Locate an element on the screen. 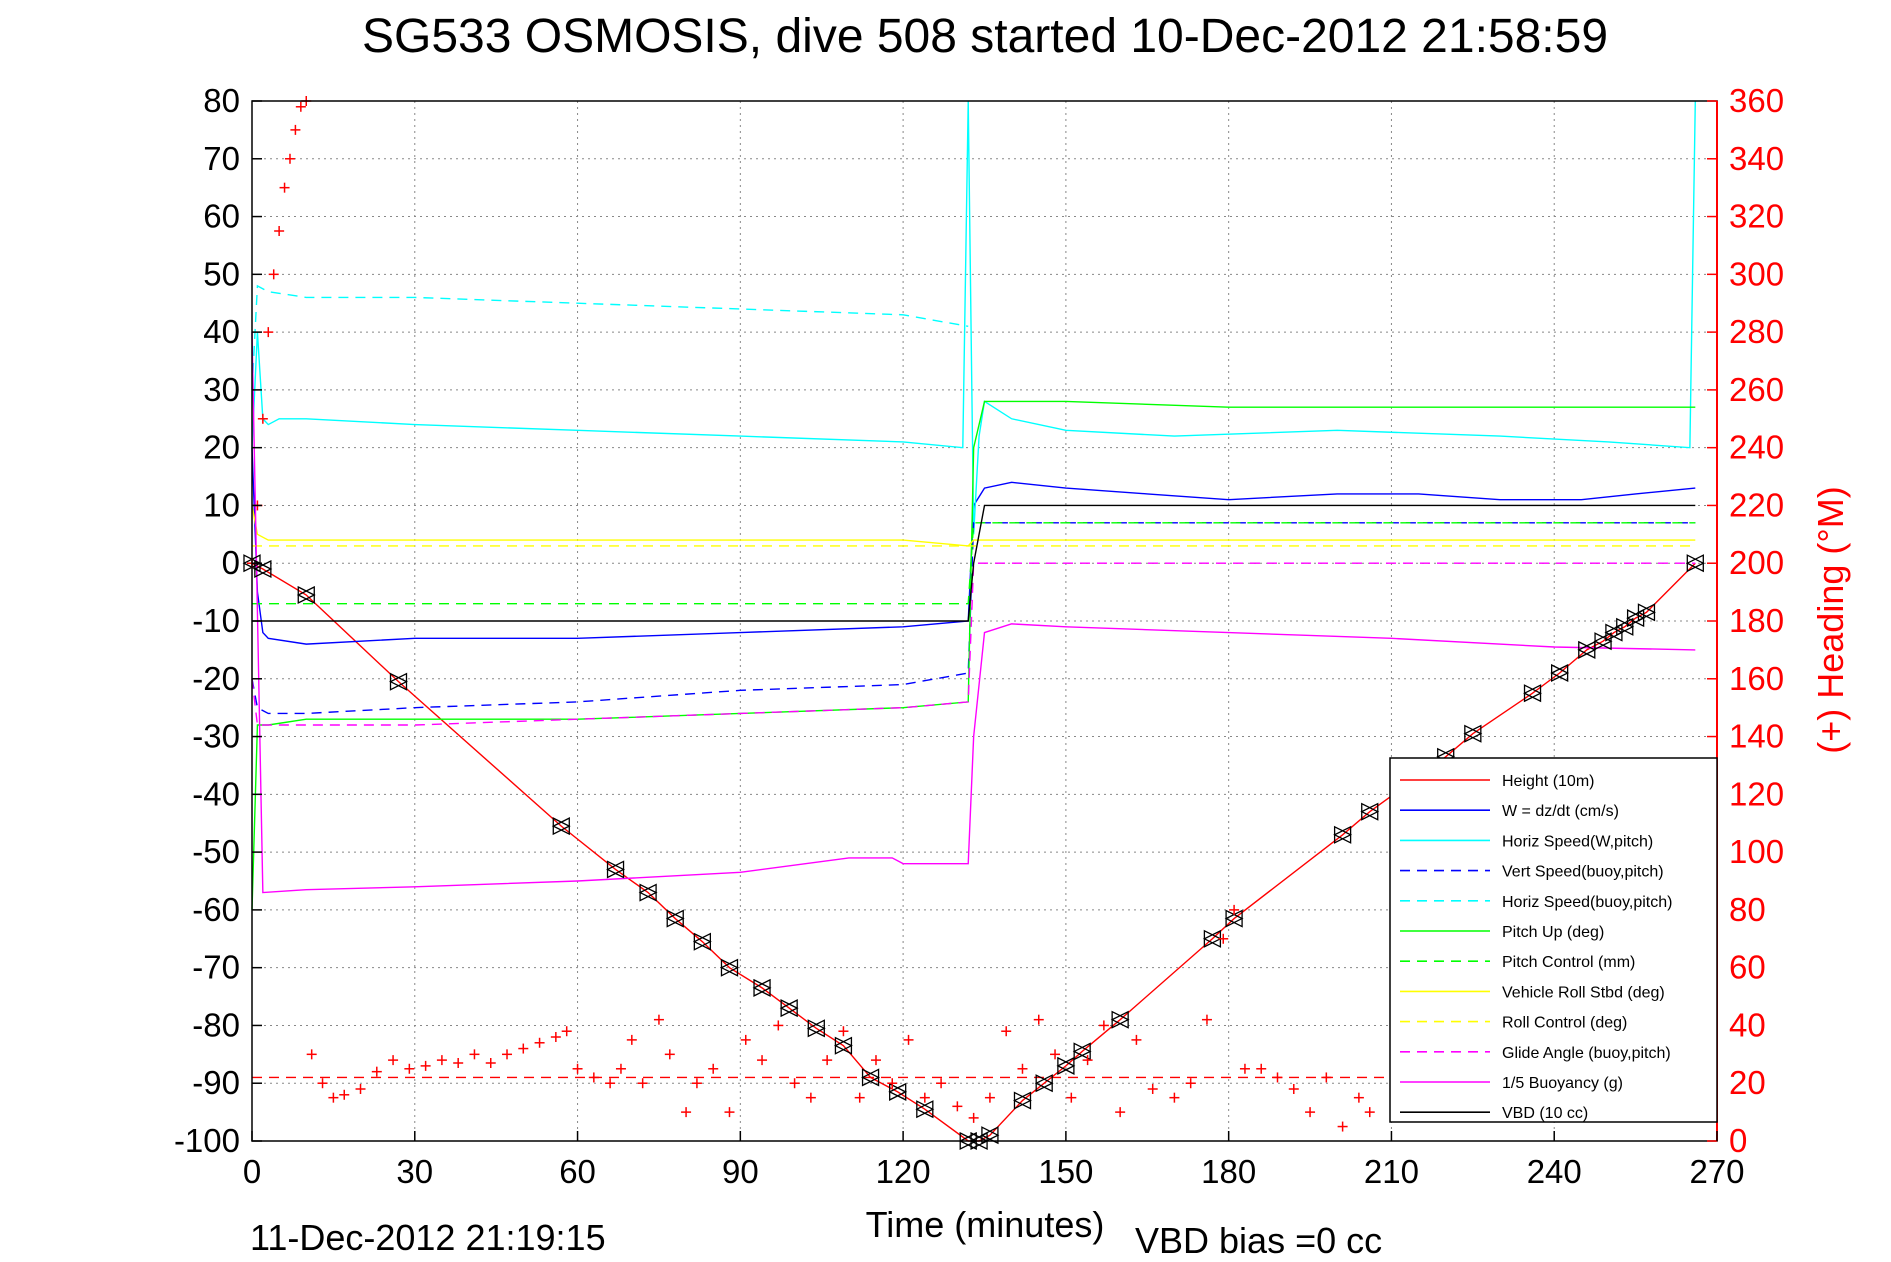 The image size is (1891, 1262). right-tick-label: 280 is located at coordinates (1756, 331).